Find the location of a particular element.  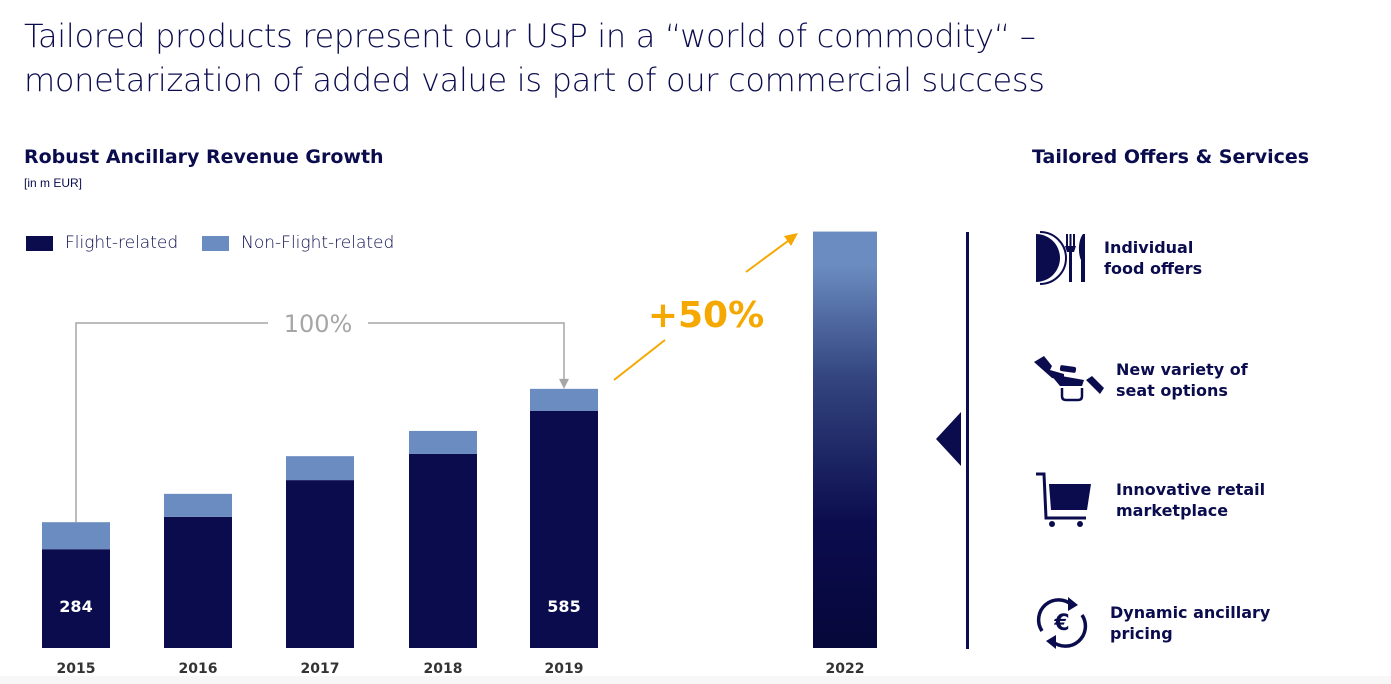

bar-non-flight-2016 is located at coordinates (198, 505).